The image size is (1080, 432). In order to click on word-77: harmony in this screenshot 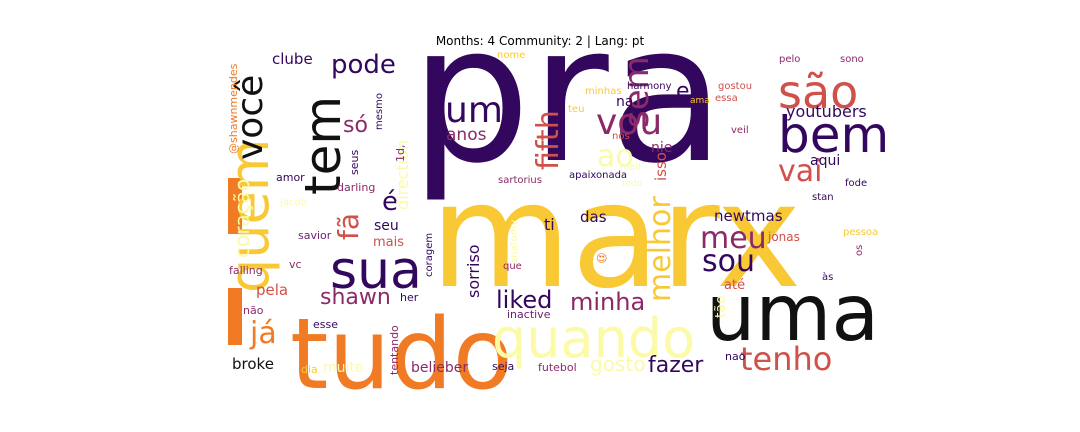, I will do `click(649, 86)`.